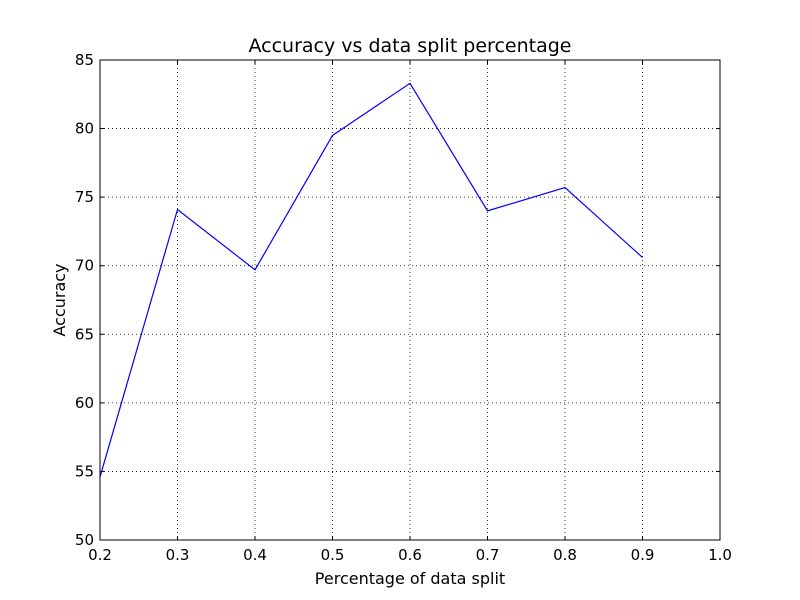 The height and width of the screenshot is (600, 800). What do you see at coordinates (84, 540) in the screenshot?
I see `y-tick-label: 50` at bounding box center [84, 540].